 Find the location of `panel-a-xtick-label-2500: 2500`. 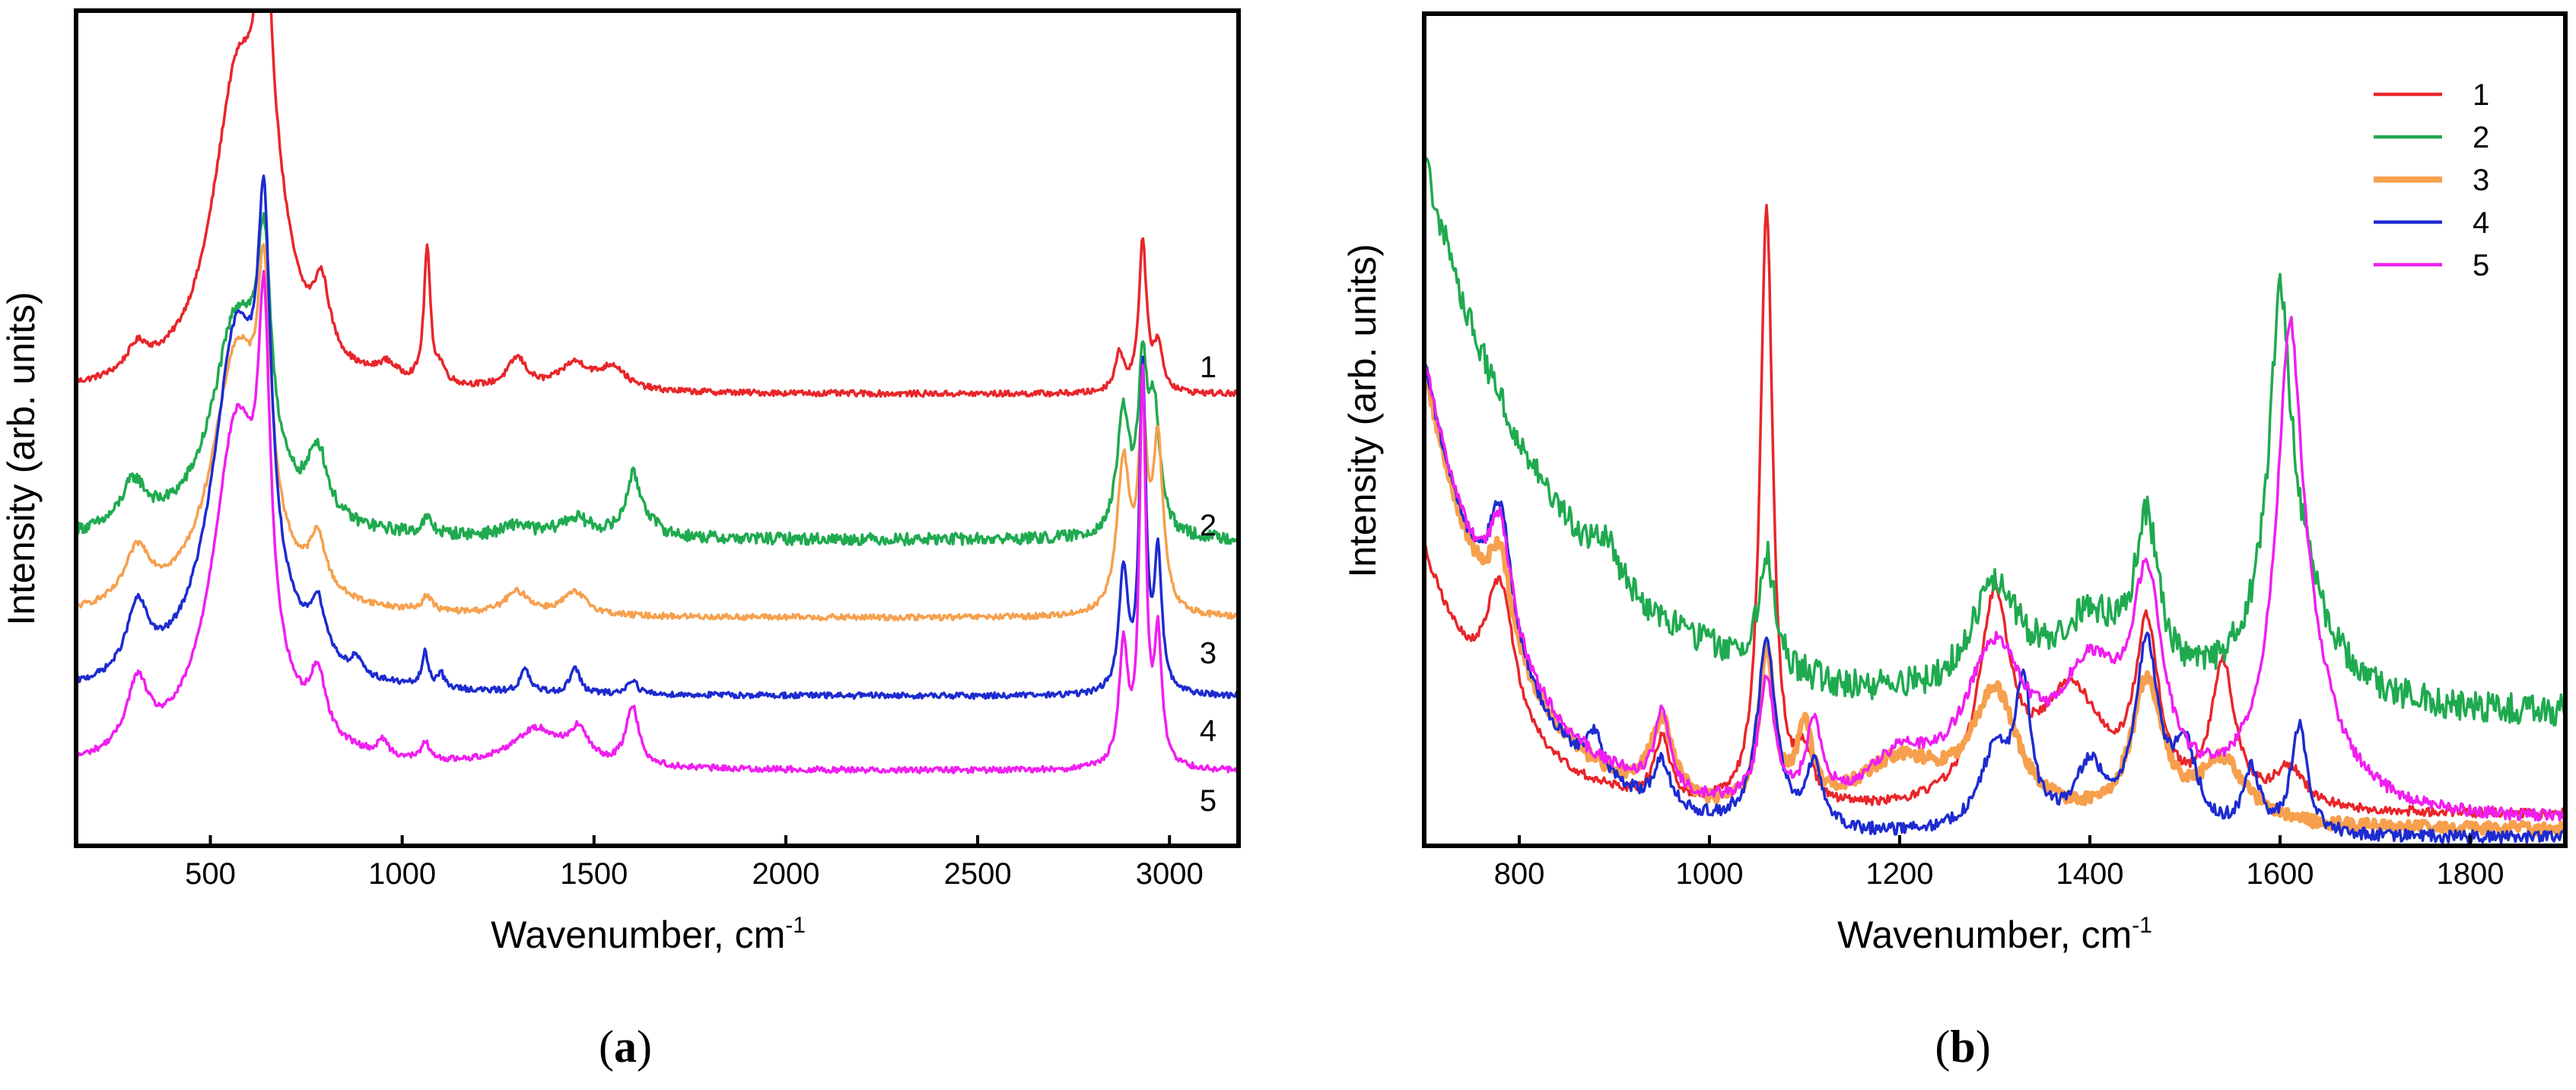

panel-a-xtick-label-2500: 2500 is located at coordinates (978, 874).